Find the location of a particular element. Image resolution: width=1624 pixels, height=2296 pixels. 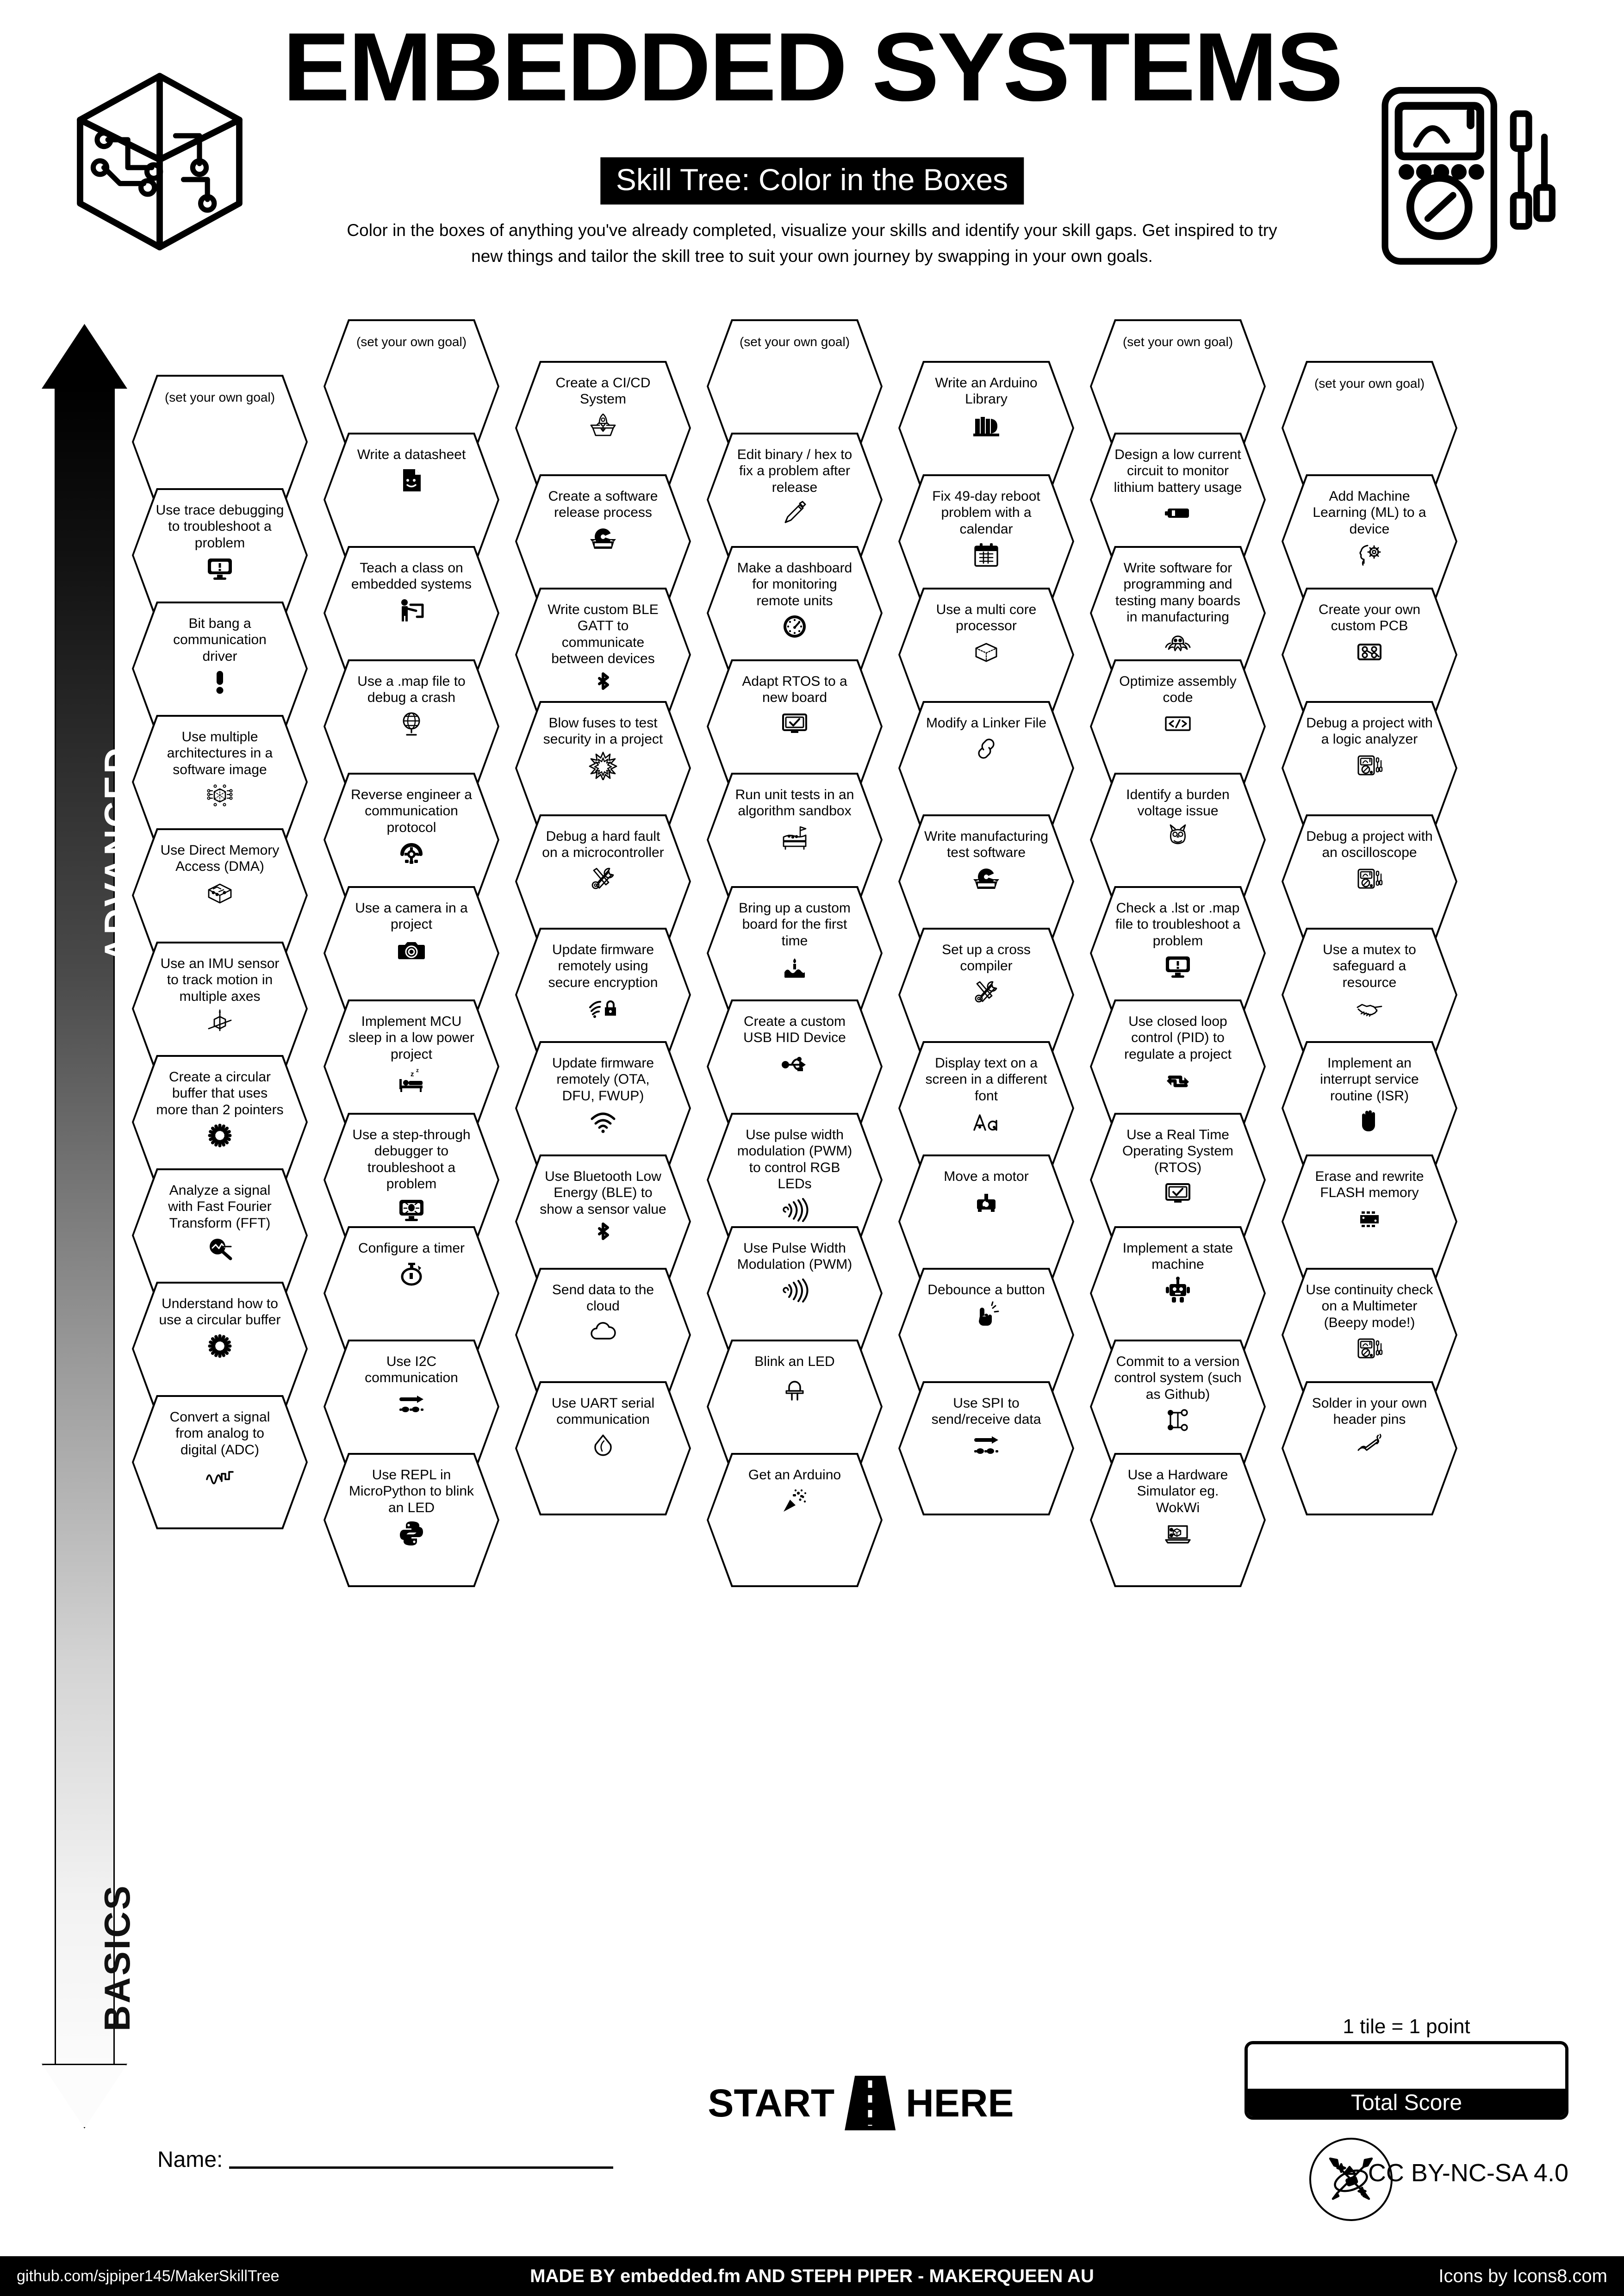

skill-tile: Identify a burden voltage issue is located at coordinates (1178, 840).